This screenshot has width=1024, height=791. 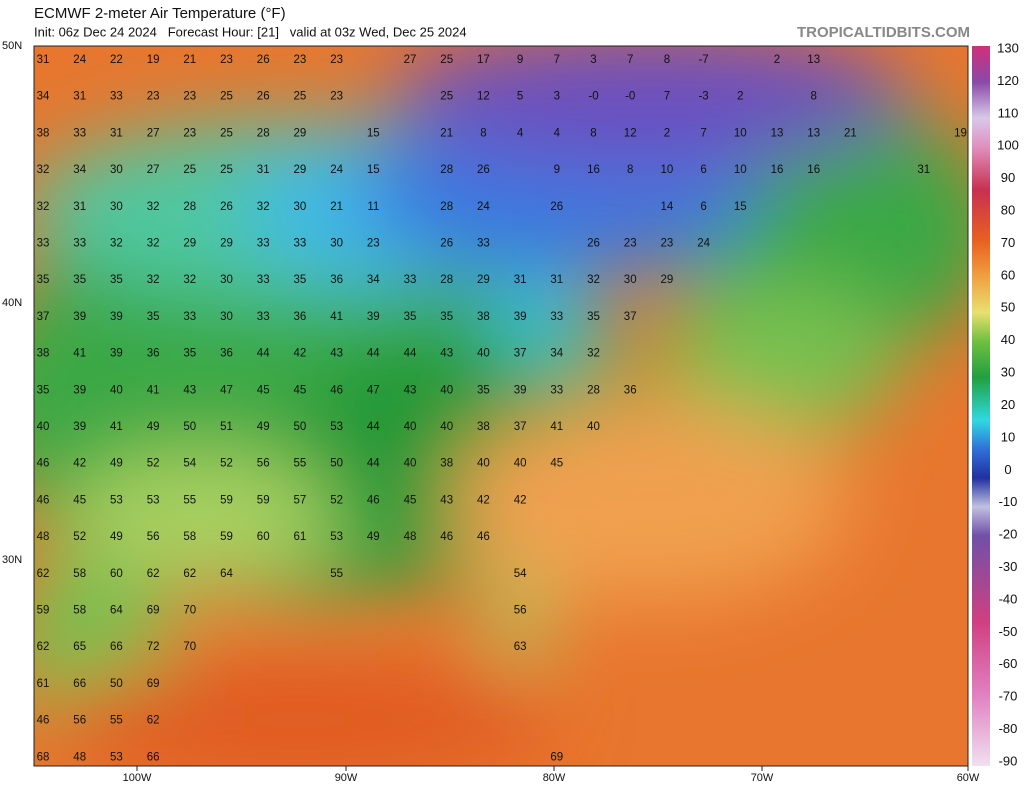 I want to click on station-value: 55, so click(x=116, y=721).